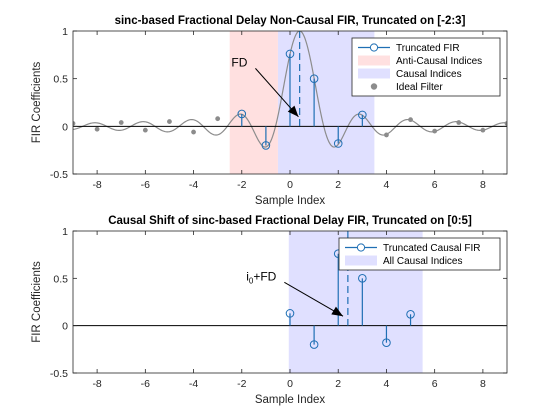 The width and height of the screenshot is (560, 420). I want to click on legend-label-all-causal-indices: All Causal Indices, so click(422, 261).